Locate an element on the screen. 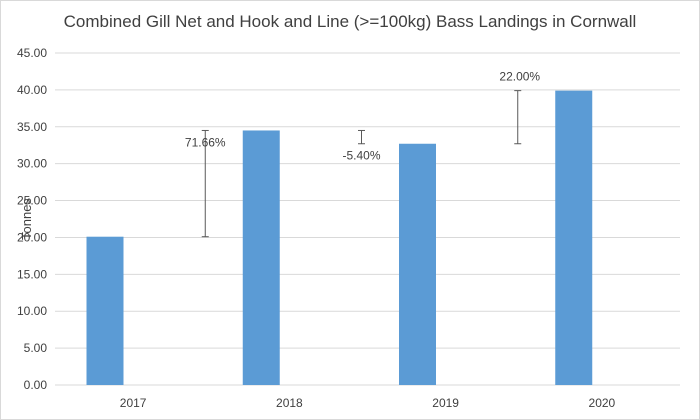 The height and width of the screenshot is (420, 700). x-category-label: 2020 is located at coordinates (602, 403).